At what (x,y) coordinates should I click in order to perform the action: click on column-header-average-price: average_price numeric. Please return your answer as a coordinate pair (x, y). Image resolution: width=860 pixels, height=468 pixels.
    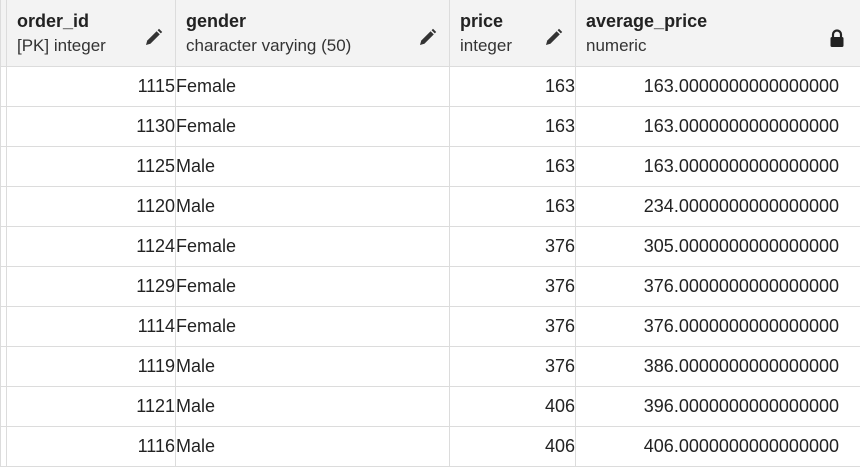
    Looking at the image, I should click on (717, 33).